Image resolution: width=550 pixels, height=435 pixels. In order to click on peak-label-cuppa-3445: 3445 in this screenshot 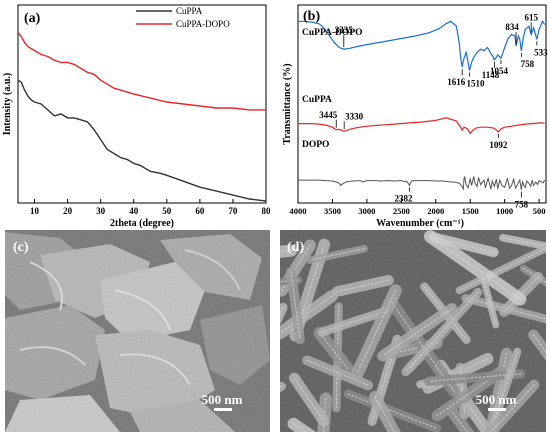, I will do `click(328, 115)`.